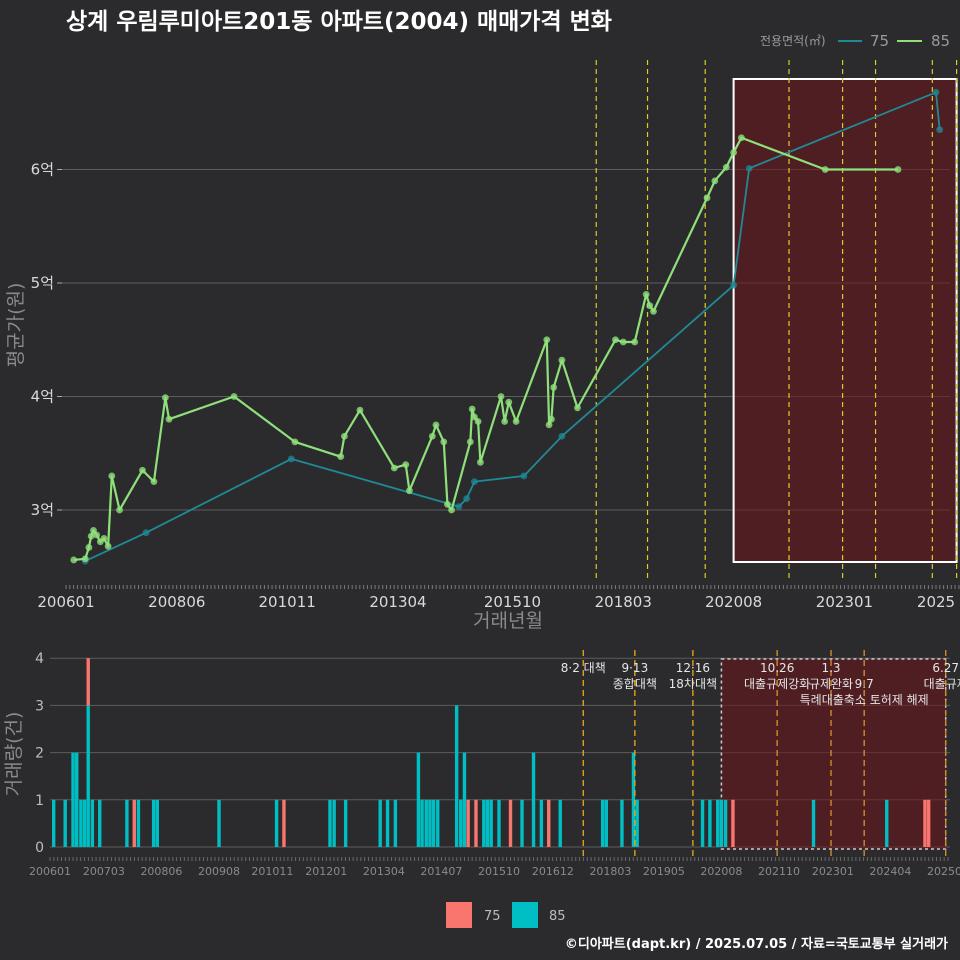  Describe the element at coordinates (492, 916) in the screenshot. I see `legend-label-75: 75` at that location.